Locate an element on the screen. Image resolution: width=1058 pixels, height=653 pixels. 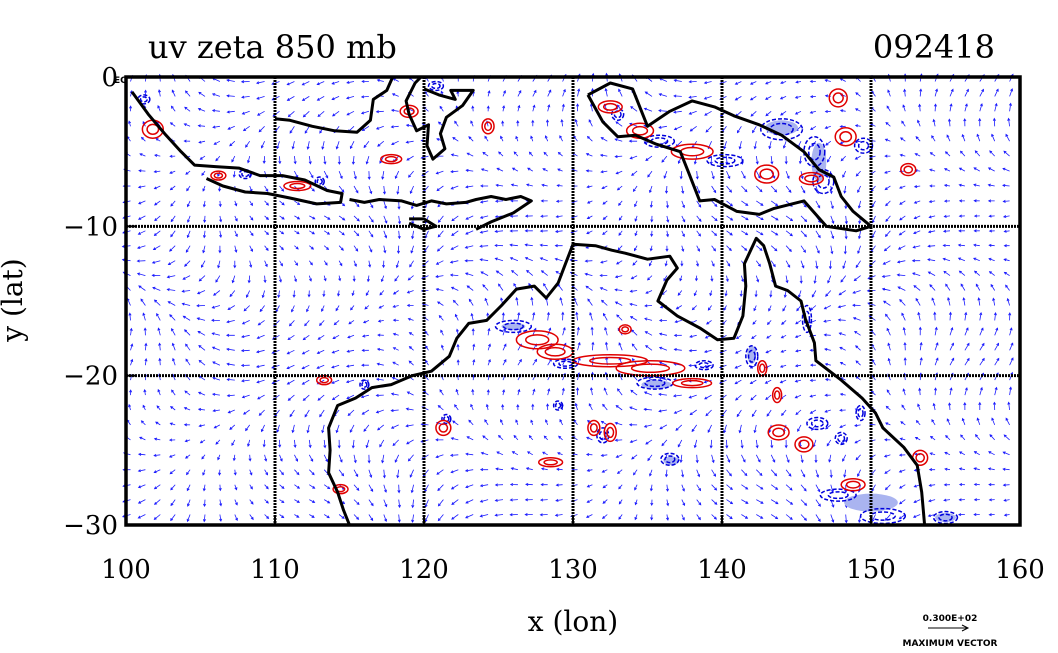
vector-legend-arrowhead is located at coordinates (965, 628).